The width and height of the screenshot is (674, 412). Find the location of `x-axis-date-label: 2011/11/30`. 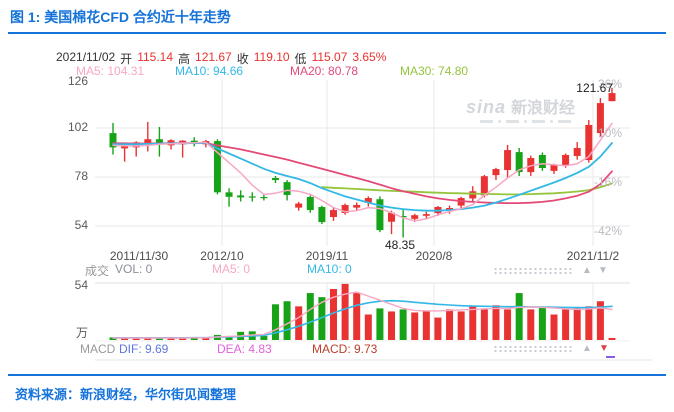

x-axis-date-label: 2011/11/30 is located at coordinates (139, 256).